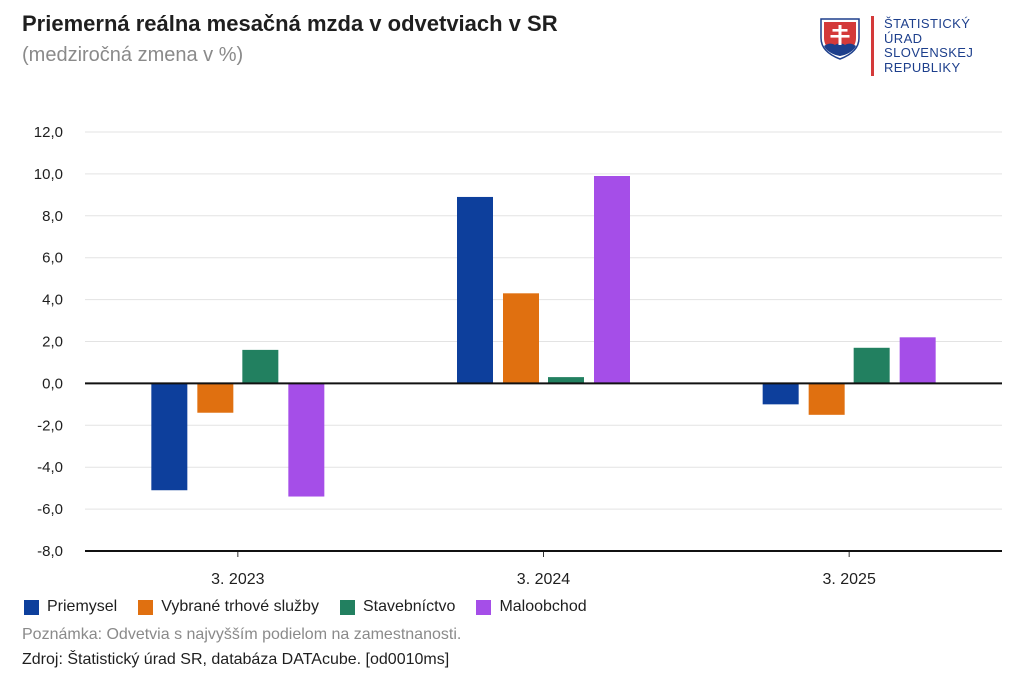  I want to click on y-tick-label: -8,0, so click(50, 551).